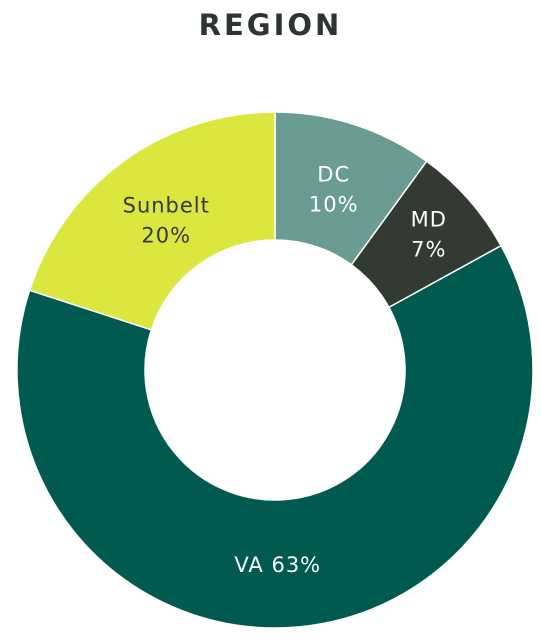 The height and width of the screenshot is (639, 541). I want to click on slice-label-md-name: MD, so click(429, 219).